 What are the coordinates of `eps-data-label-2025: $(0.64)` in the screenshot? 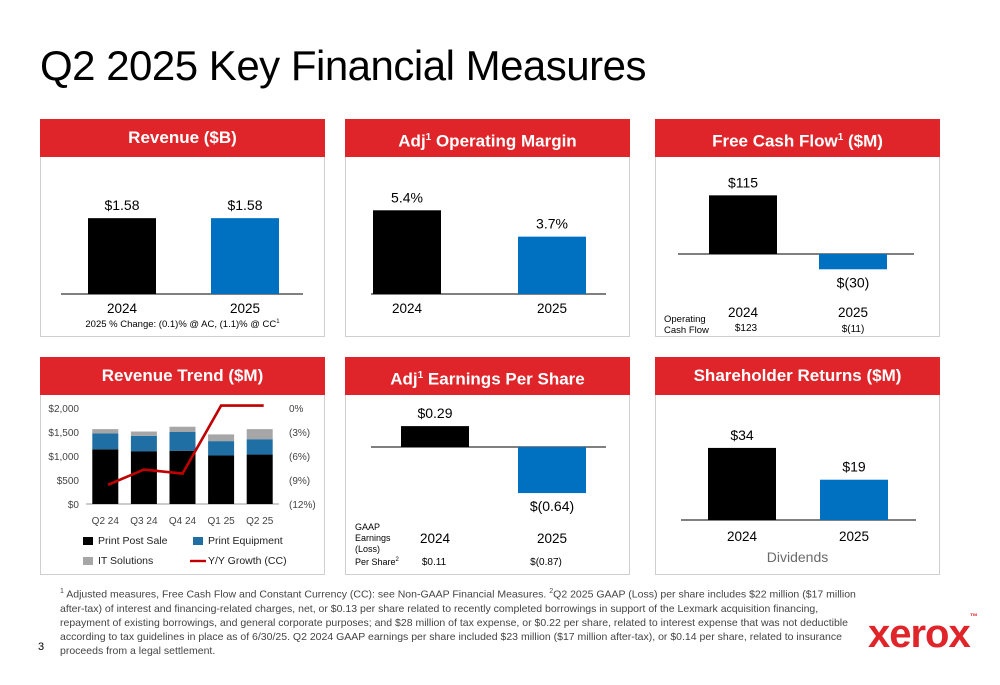 It's located at (552, 506).